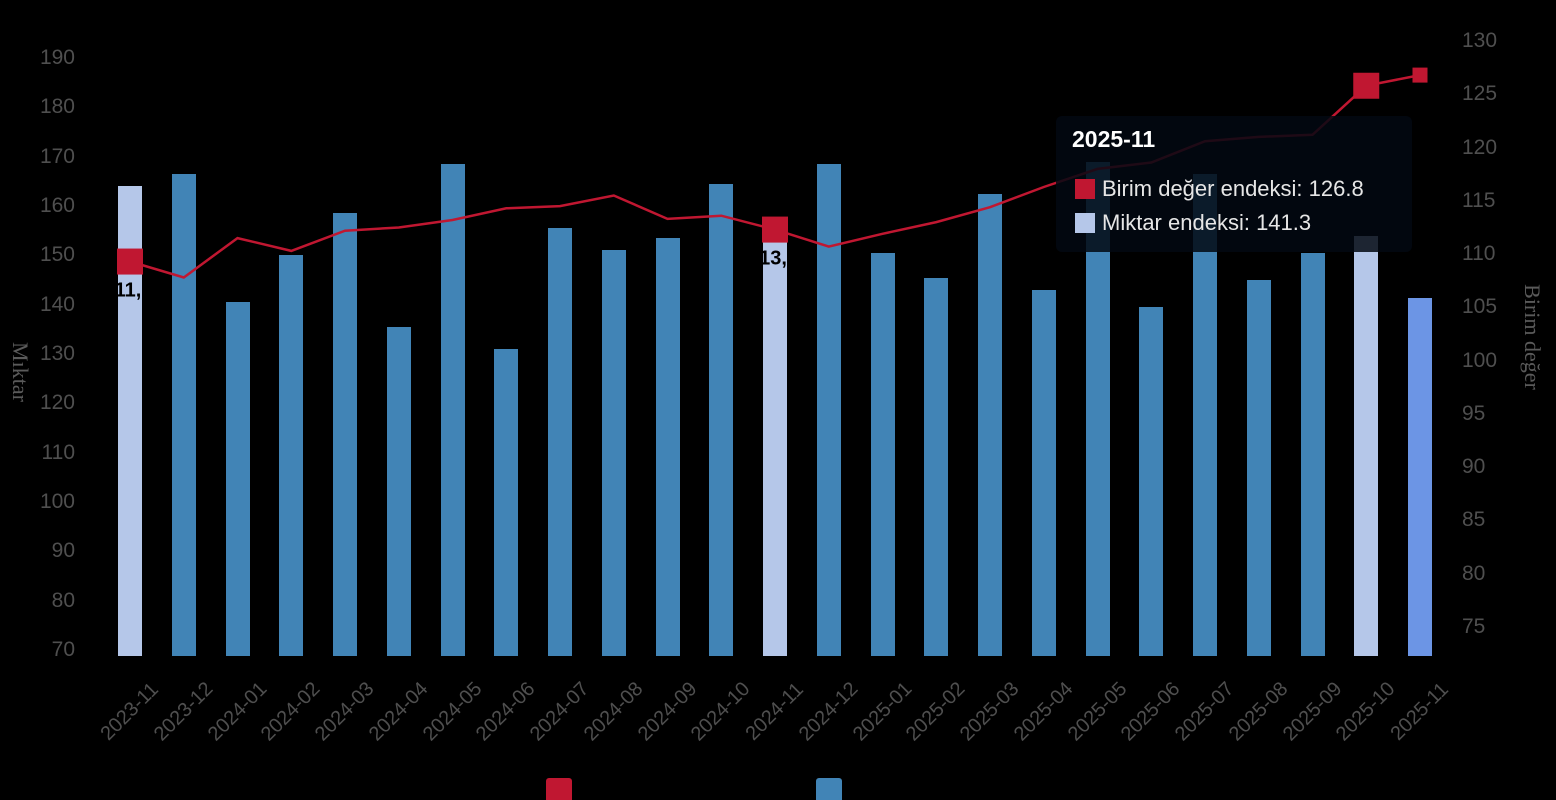  What do you see at coordinates (57, 156) in the screenshot?
I see `left-axis-tick-170: 170` at bounding box center [57, 156].